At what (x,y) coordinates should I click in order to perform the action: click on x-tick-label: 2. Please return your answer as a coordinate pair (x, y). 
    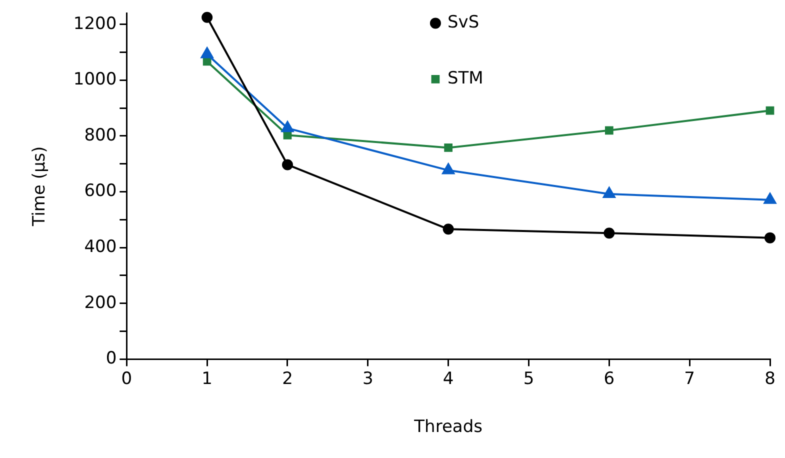
    Looking at the image, I should click on (287, 378).